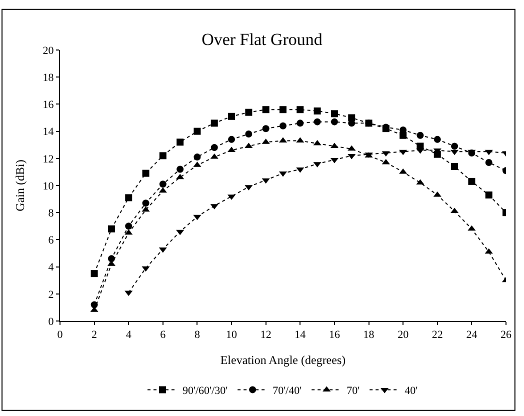 The image size is (524, 416). Describe the element at coordinates (353, 390) in the screenshot. I see `legend-label: 70'` at that location.